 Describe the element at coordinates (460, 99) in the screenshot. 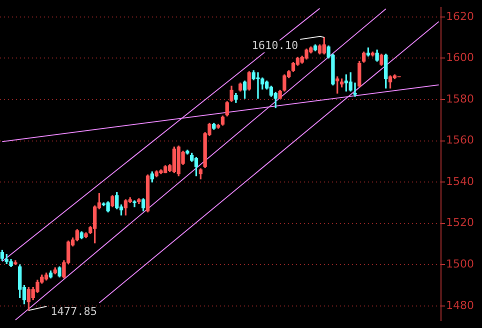

I see `y-tick-label: 1580` at that location.